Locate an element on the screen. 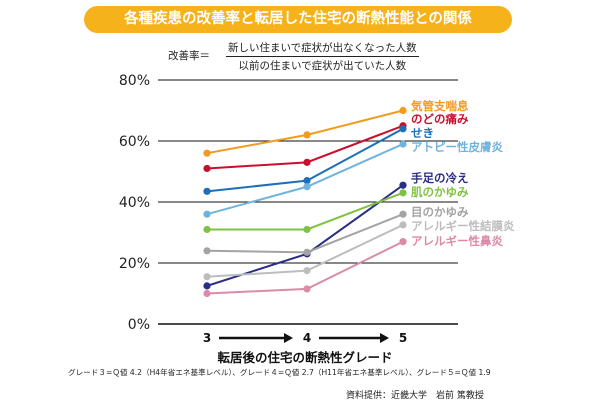 This screenshot has width=594, height=416. x-tick-label: 5 is located at coordinates (403, 338).